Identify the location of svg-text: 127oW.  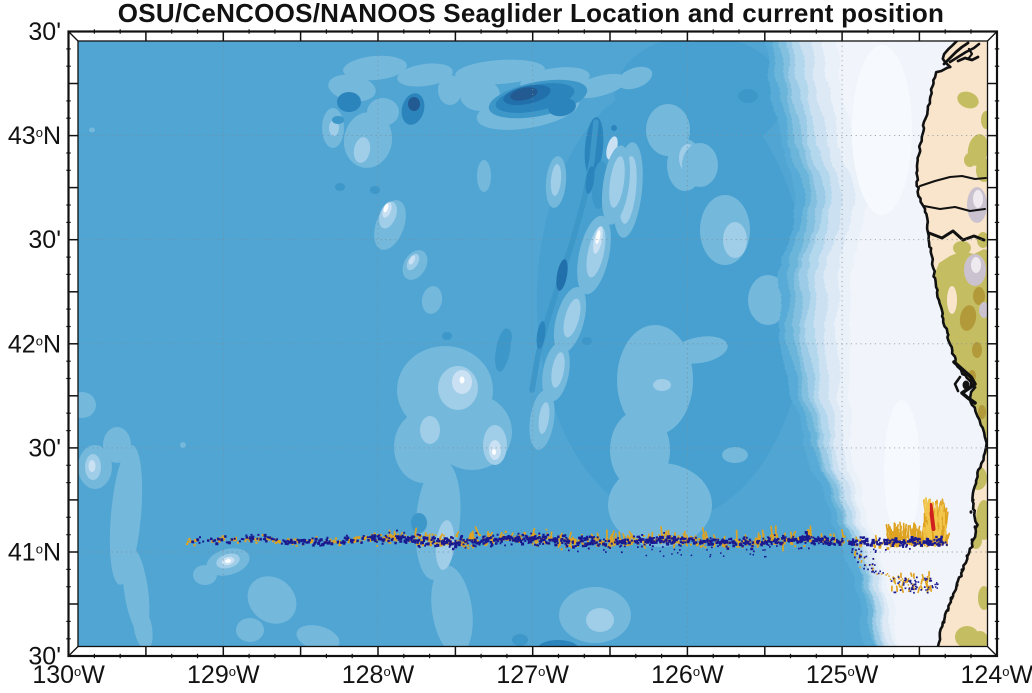
(532, 674).